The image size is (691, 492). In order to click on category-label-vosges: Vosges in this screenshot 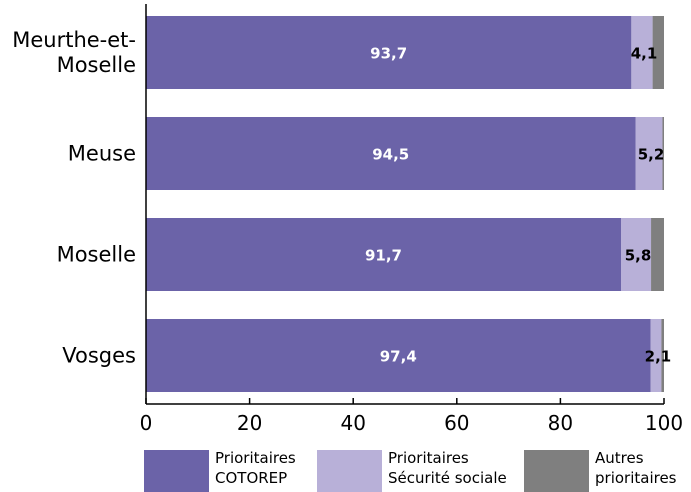, I will do `click(99, 356)`.